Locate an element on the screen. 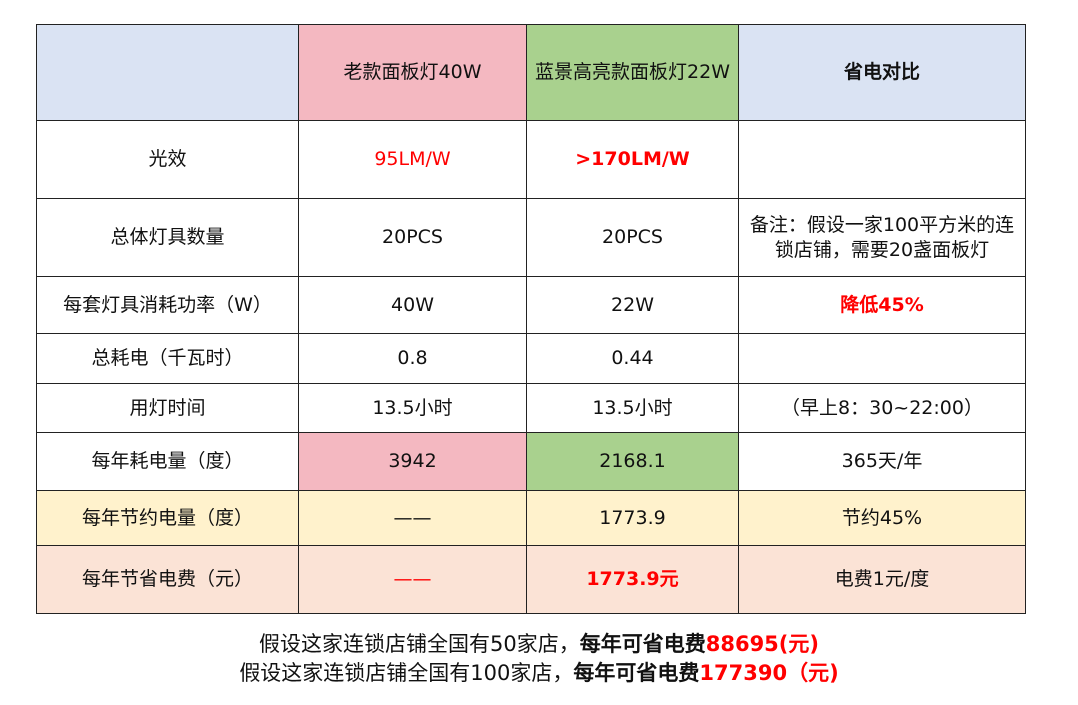 This screenshot has width=1078, height=705. summary-line: 假设这家连锁店铺全国有50家店，每年可省电费88695(元) is located at coordinates (539, 644).